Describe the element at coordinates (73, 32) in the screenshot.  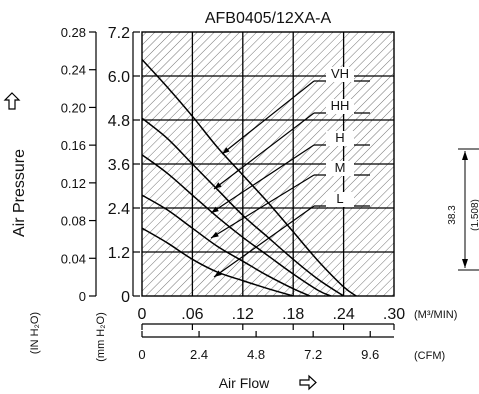
I see `inch-tick-label: 0.28` at that location.